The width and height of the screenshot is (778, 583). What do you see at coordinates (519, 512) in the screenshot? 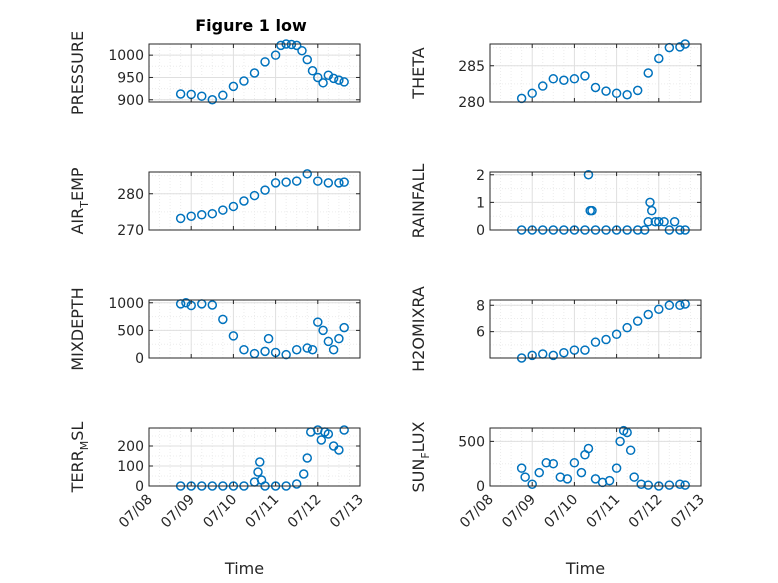
I see `x-tick-label: 07/09` at bounding box center [519, 512].